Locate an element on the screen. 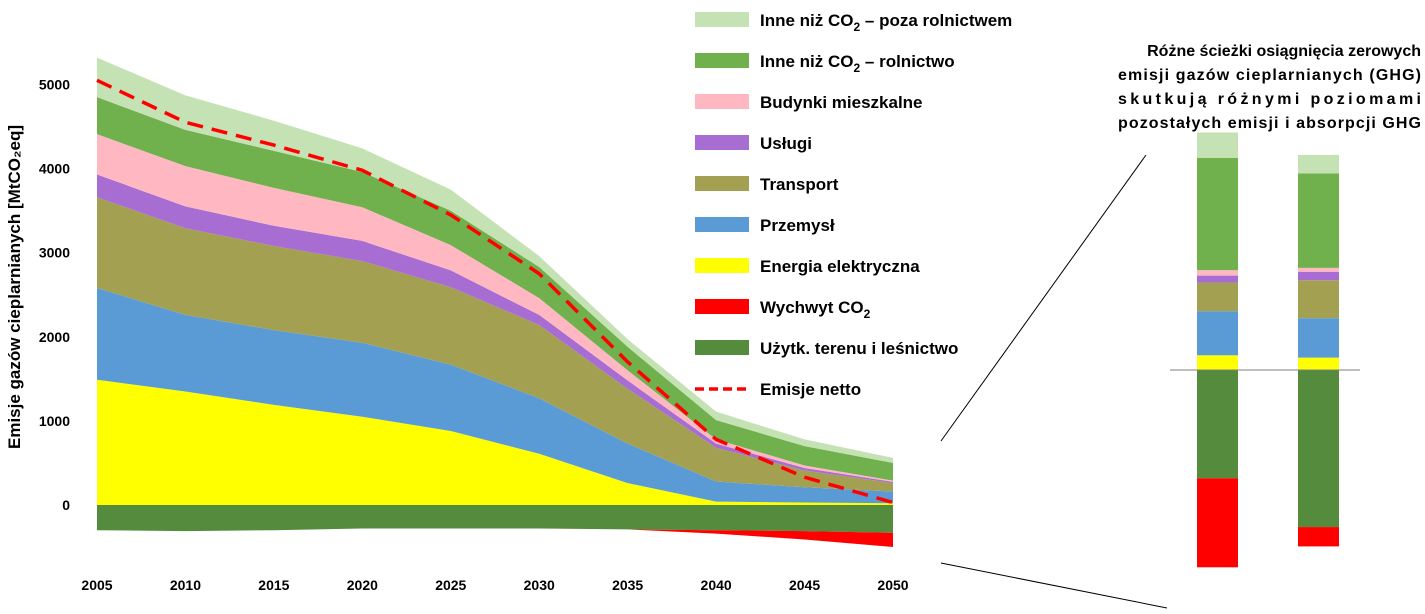 Image resolution: width=1425 pixels, height=614 pixels. x-tick-label: 2015 is located at coordinates (273, 585).